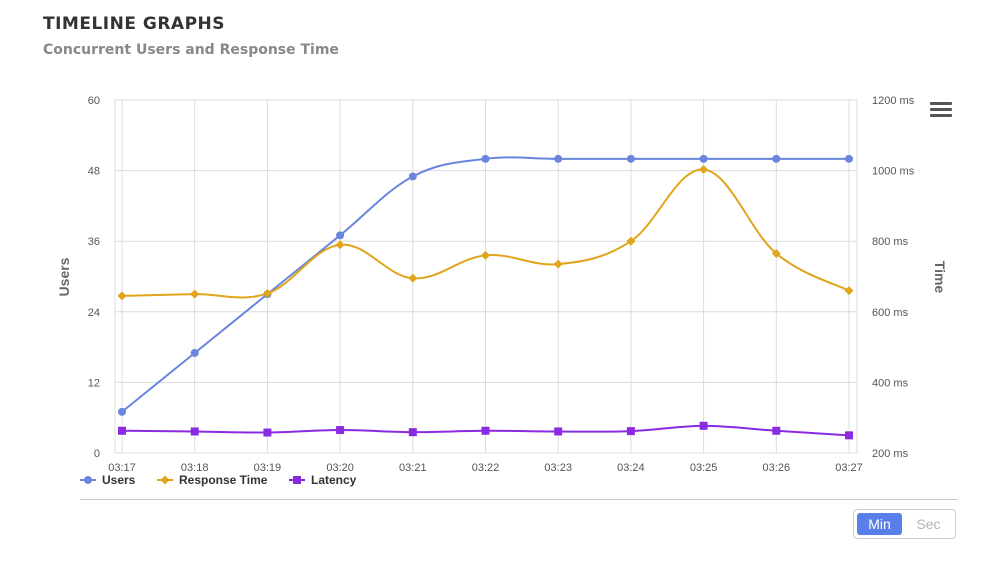 Image resolution: width=1004 pixels, height=573 pixels. What do you see at coordinates (890, 242) in the screenshot?
I see `y-right-tick-label: 800 ms` at bounding box center [890, 242].